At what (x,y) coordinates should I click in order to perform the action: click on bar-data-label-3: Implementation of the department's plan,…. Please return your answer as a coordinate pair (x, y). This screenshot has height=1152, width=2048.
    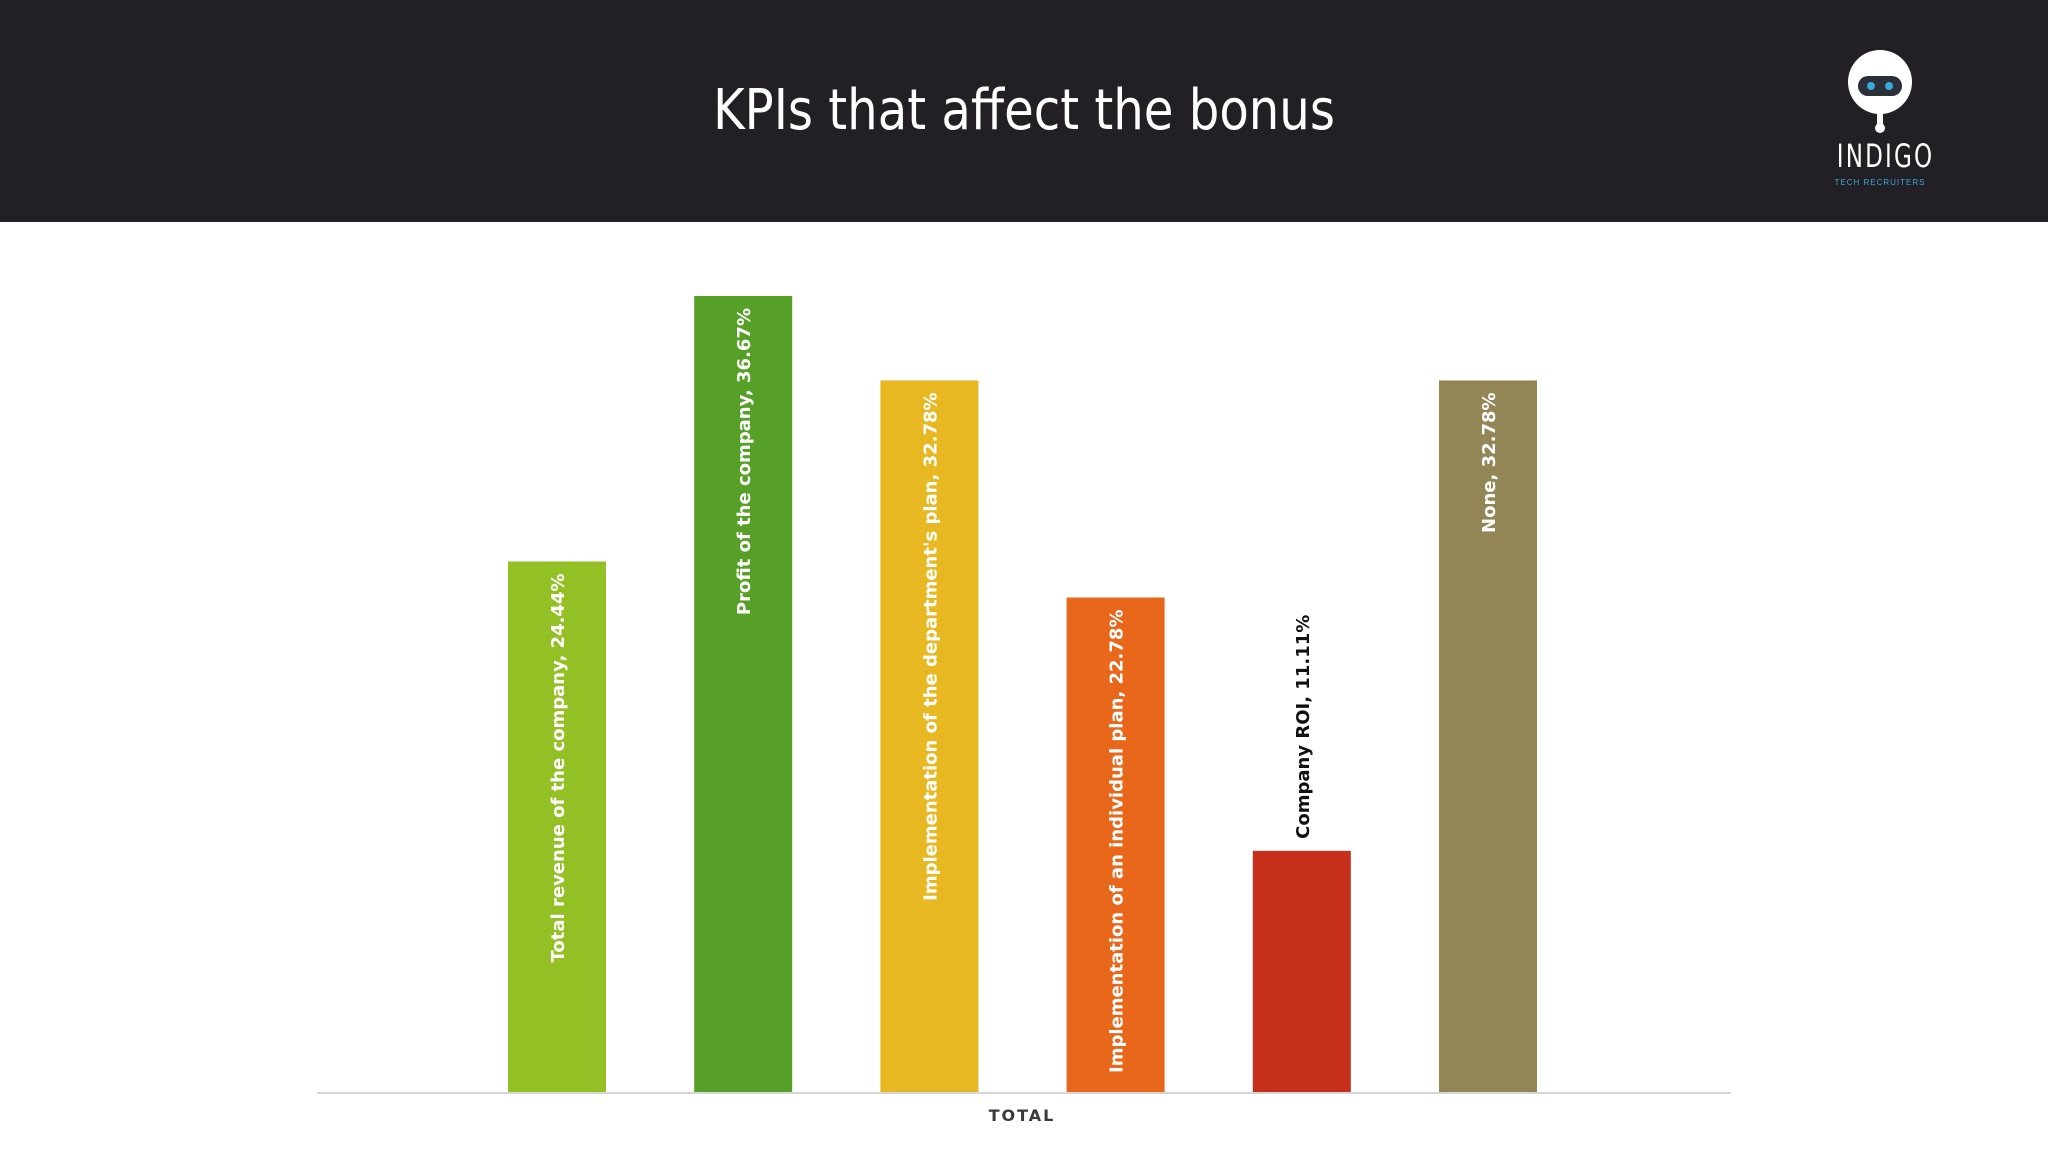
    Looking at the image, I should click on (930, 646).